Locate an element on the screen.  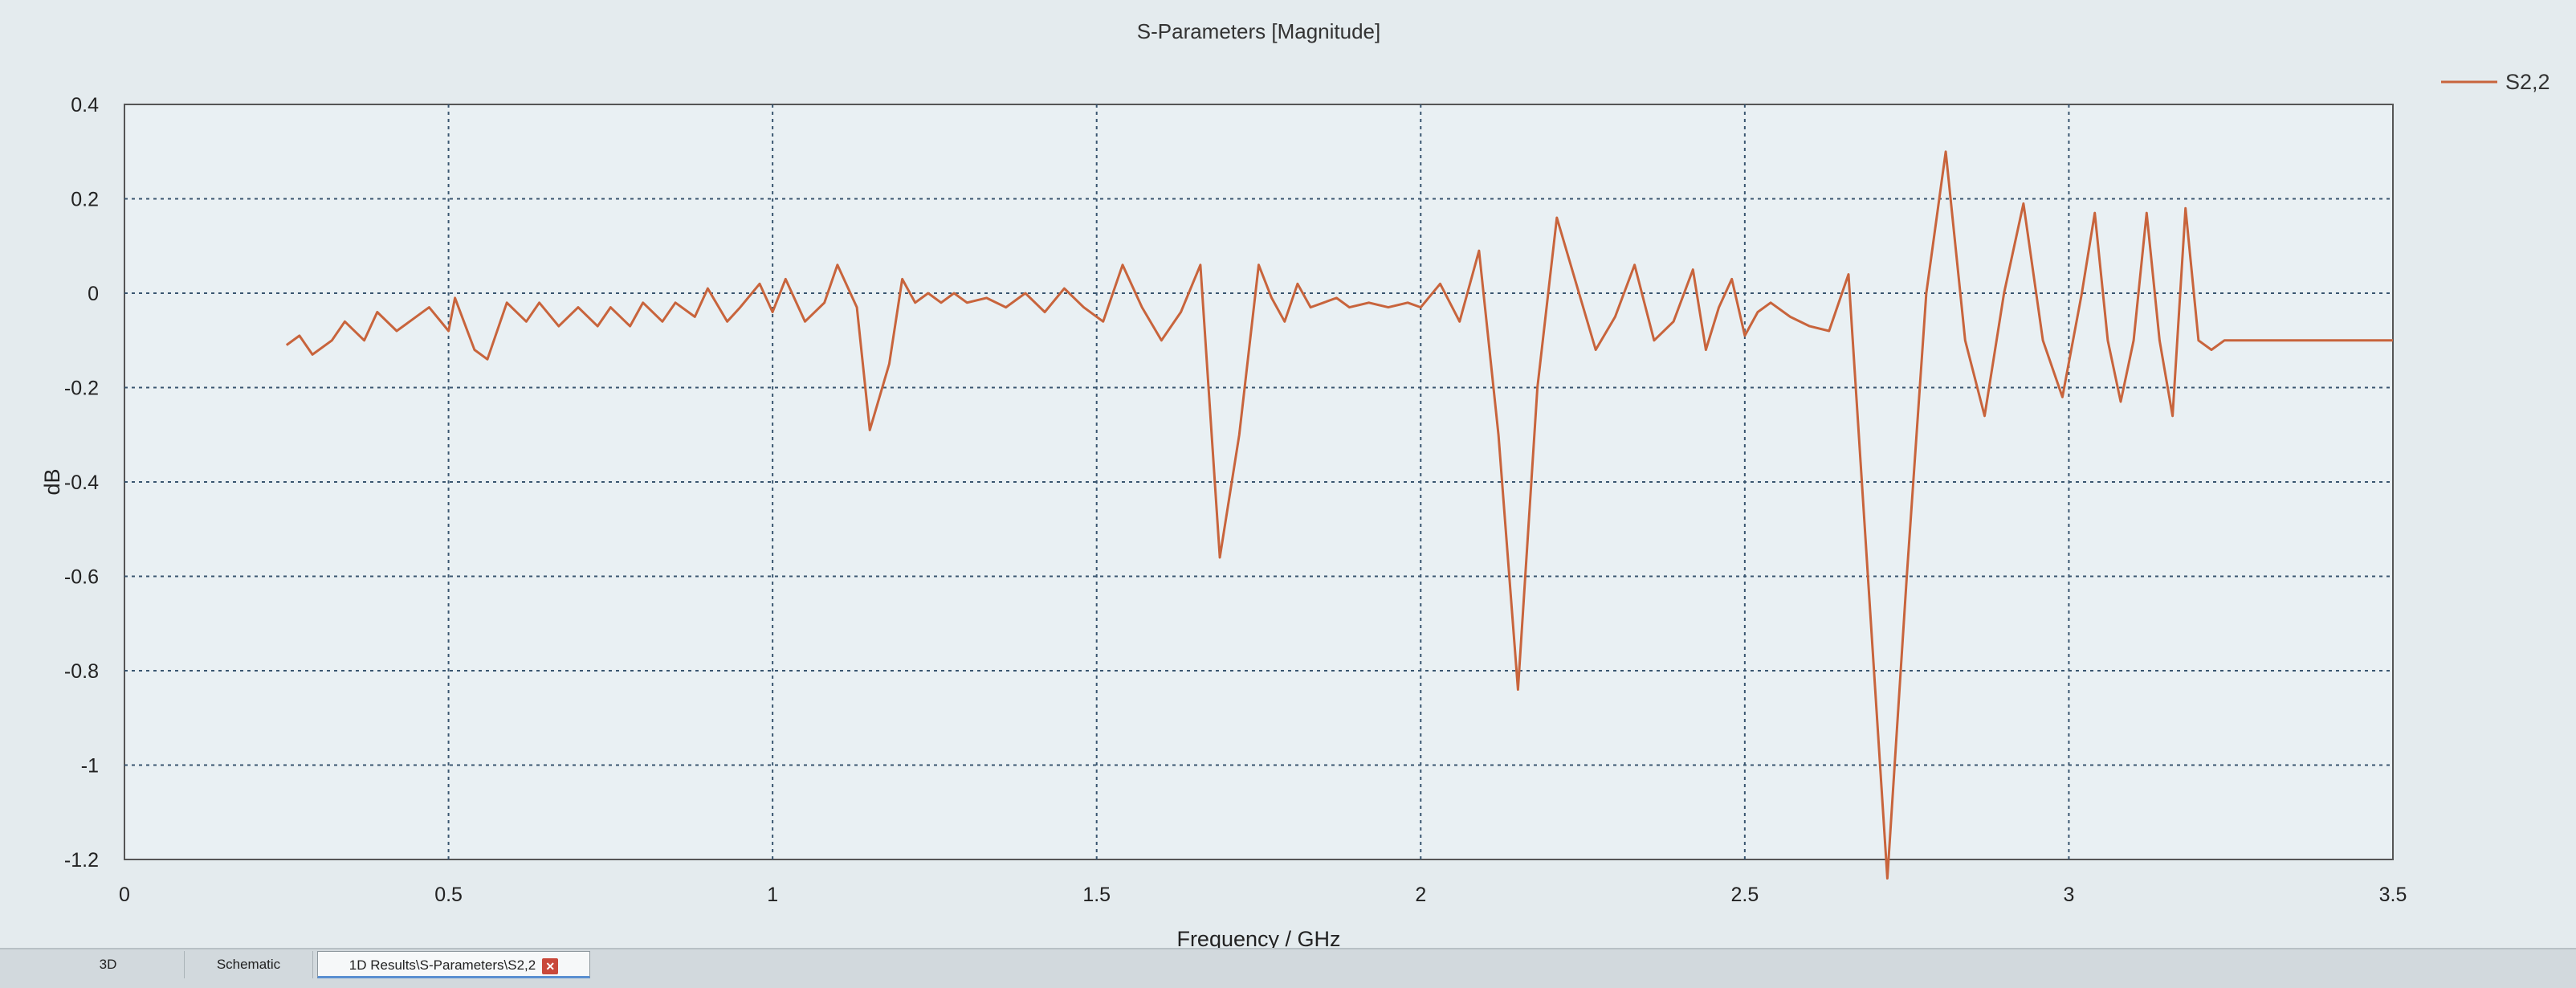
tab-3d: 3D is located at coordinates (108, 964).